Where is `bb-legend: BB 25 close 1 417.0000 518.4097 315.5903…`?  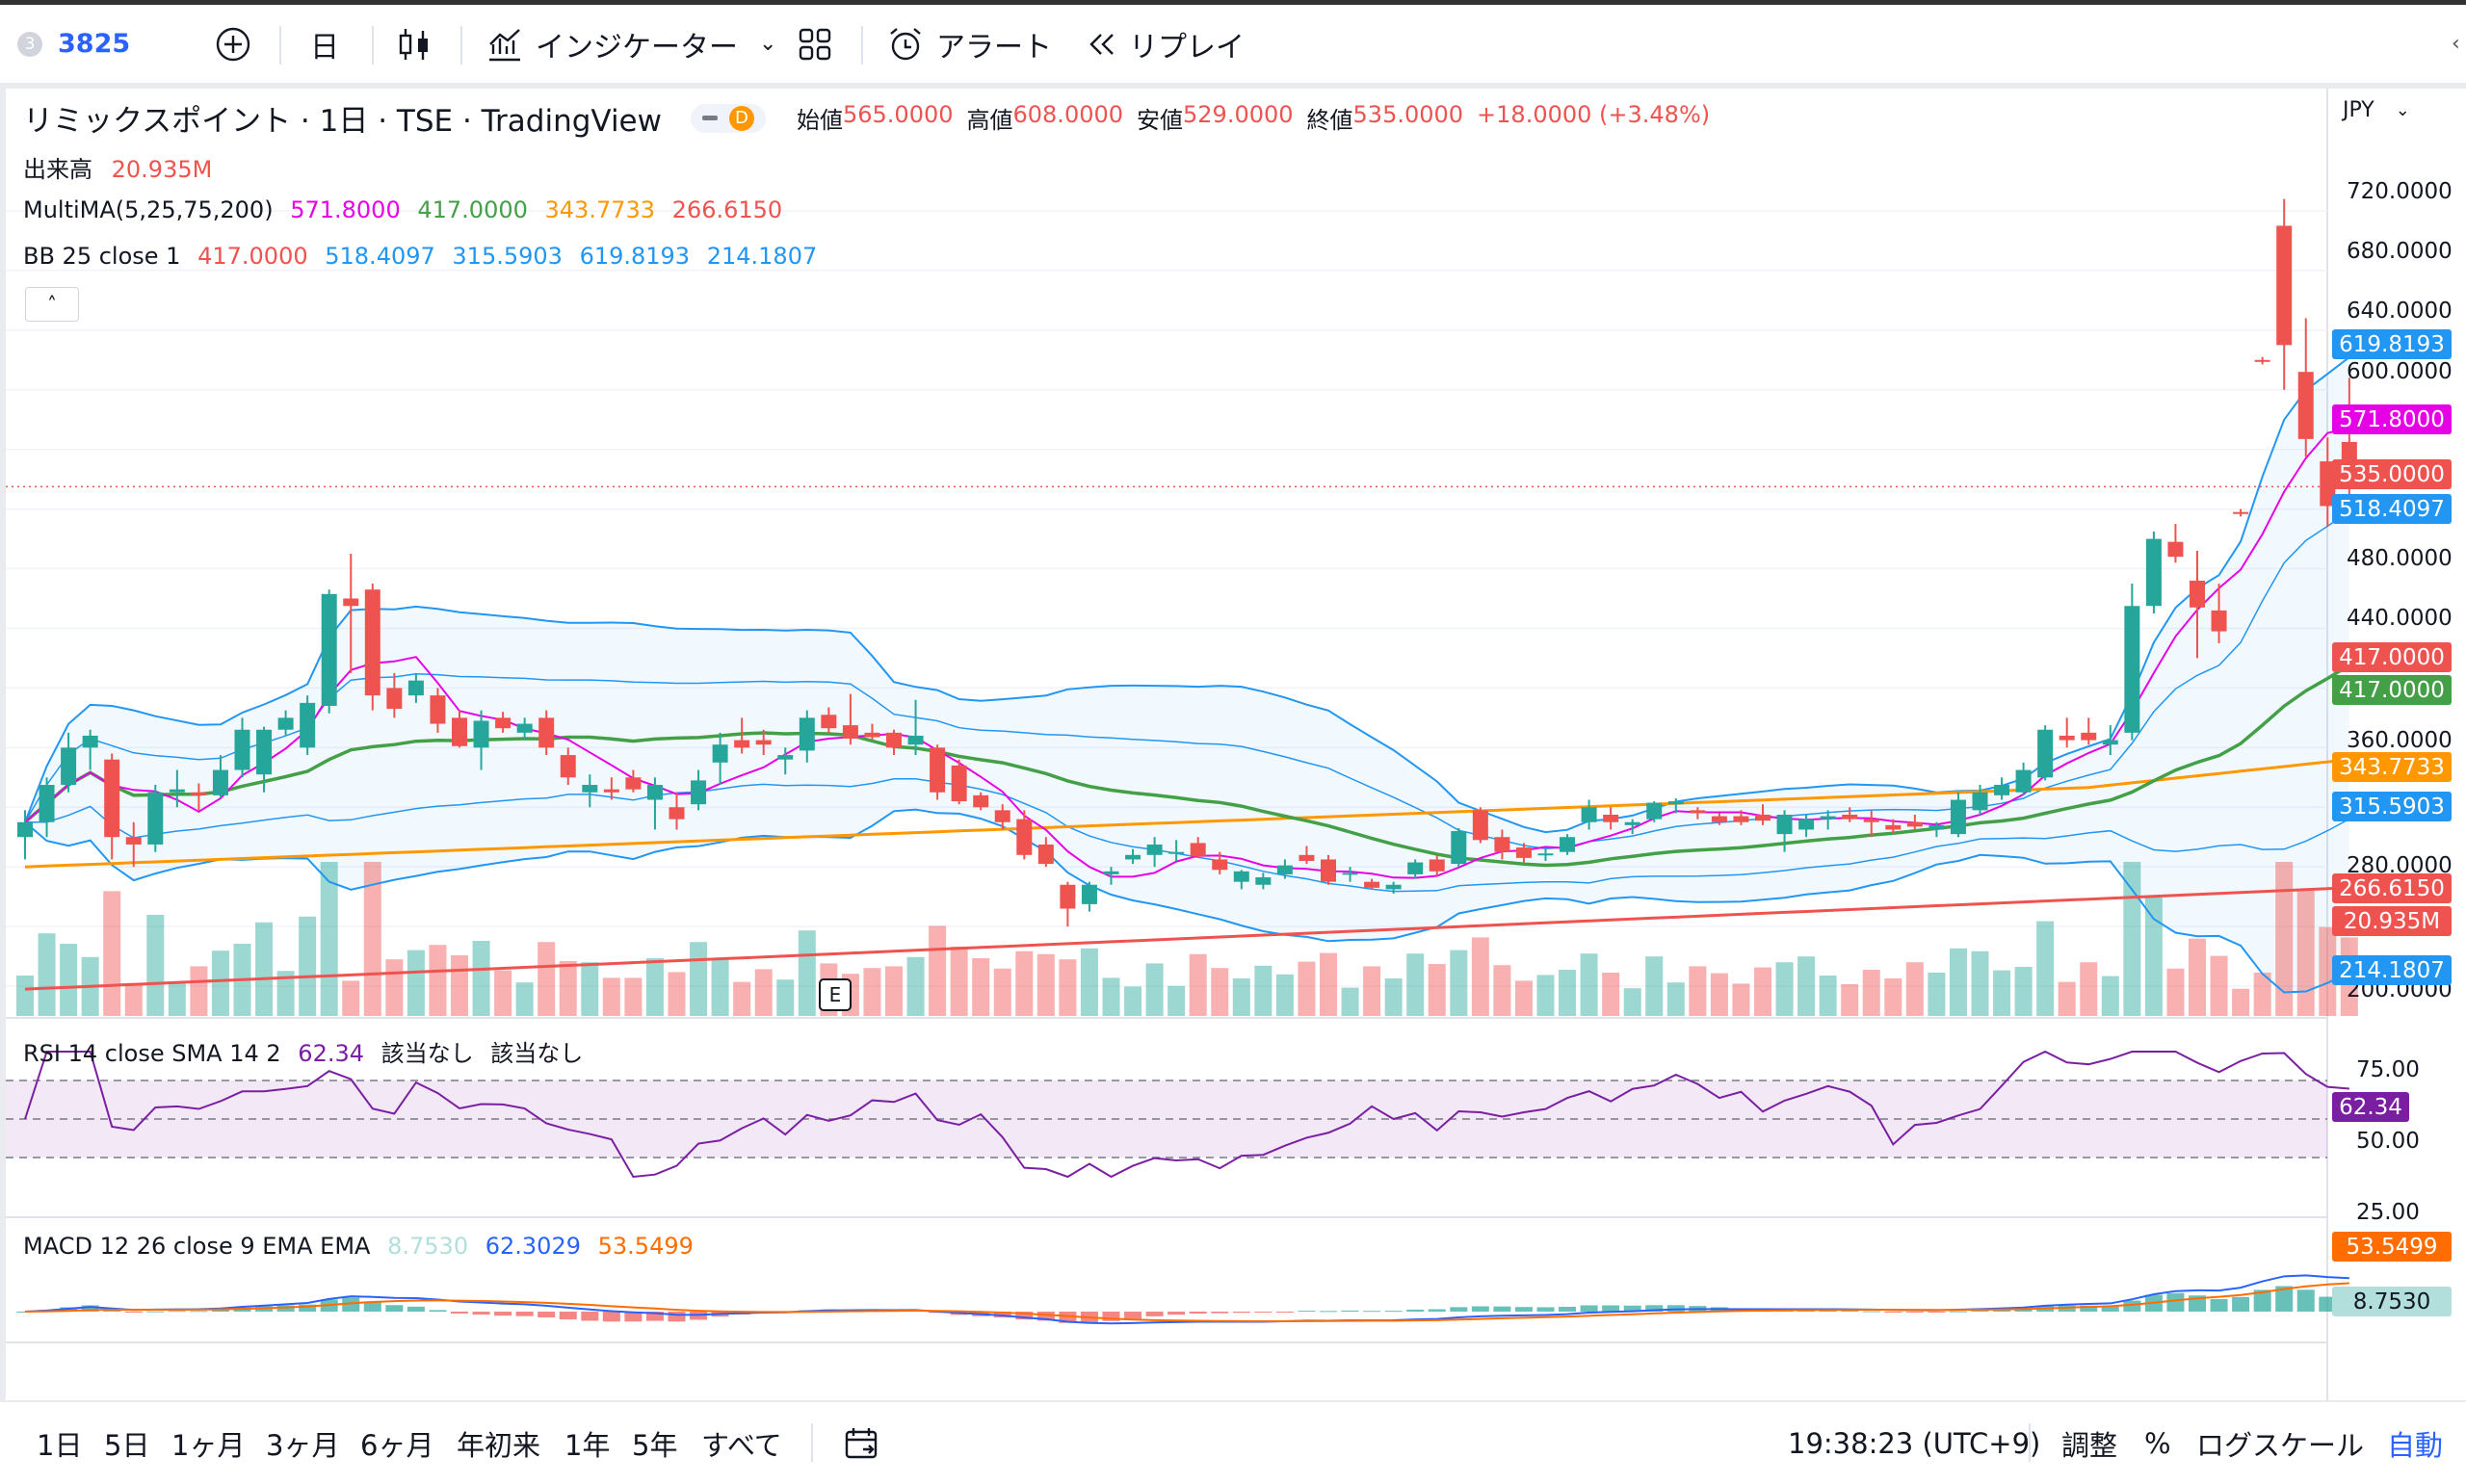
bb-legend: BB 25 close 1 417.0000 518.4097 315.5903… is located at coordinates (420, 256).